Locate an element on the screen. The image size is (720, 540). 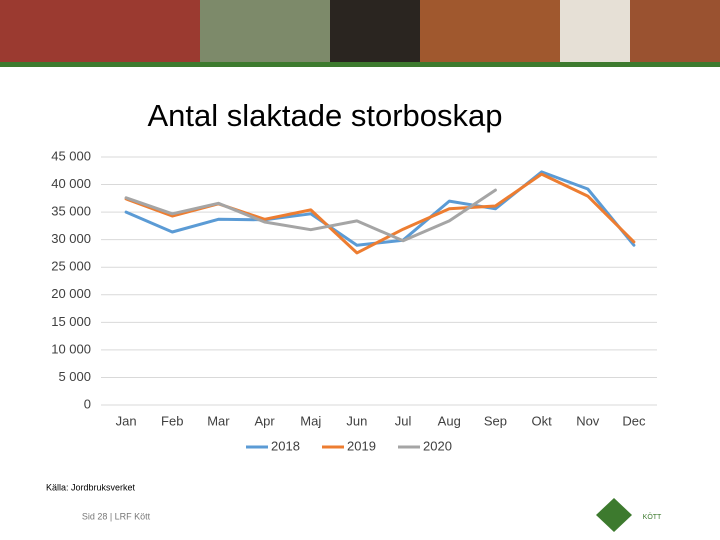
chart-title: Antal slaktade storboskap is located at coordinates (325, 115).